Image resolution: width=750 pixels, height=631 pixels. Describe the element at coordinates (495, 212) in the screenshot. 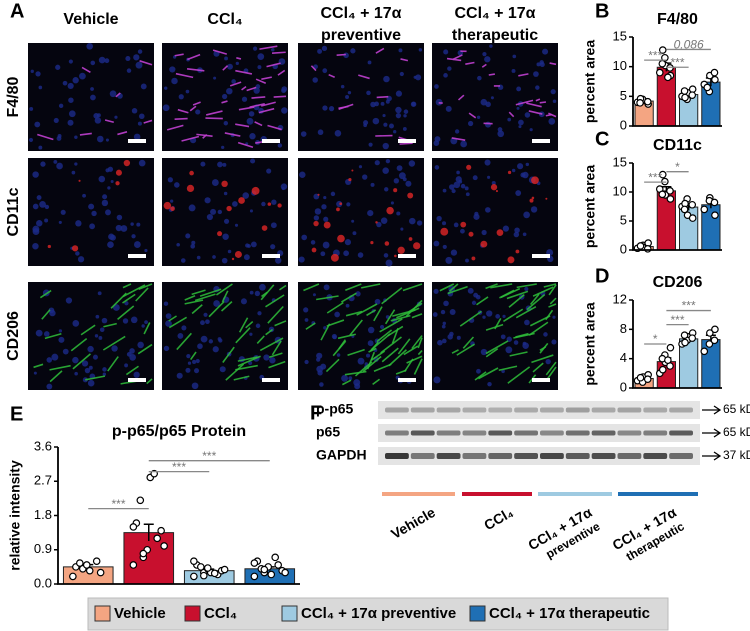

I see `micrograph` at that location.